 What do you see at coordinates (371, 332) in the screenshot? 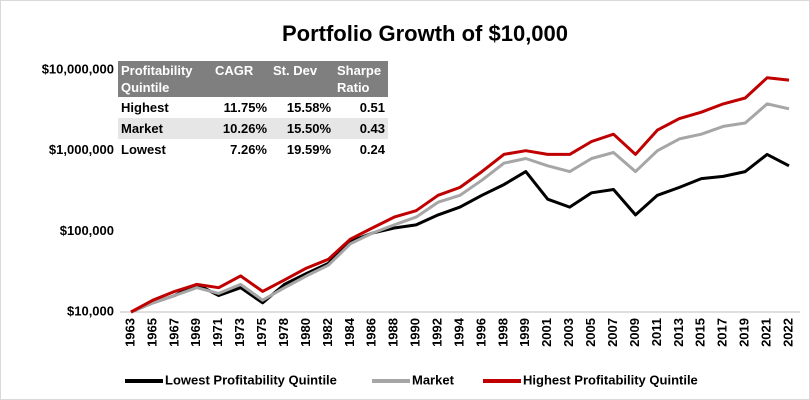
I see `x-tick-label: 1986` at bounding box center [371, 332].